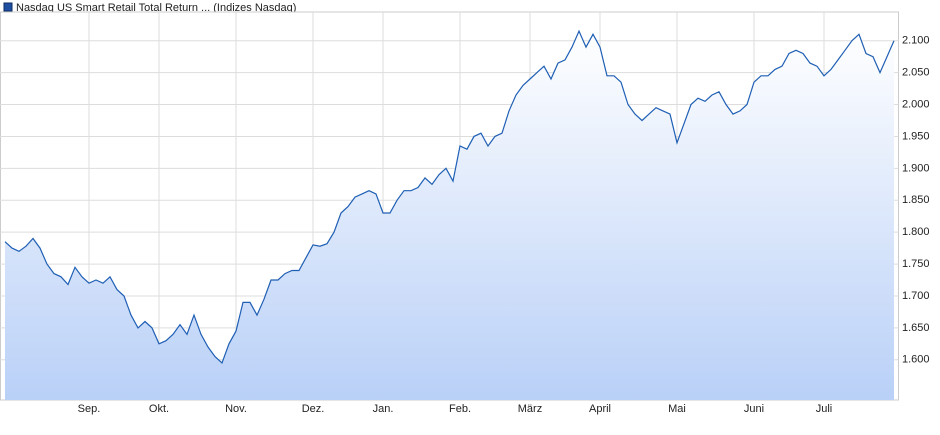 This screenshot has height=435, width=940. Describe the element at coordinates (916, 168) in the screenshot. I see `y-tick-label: 1.900` at that location.